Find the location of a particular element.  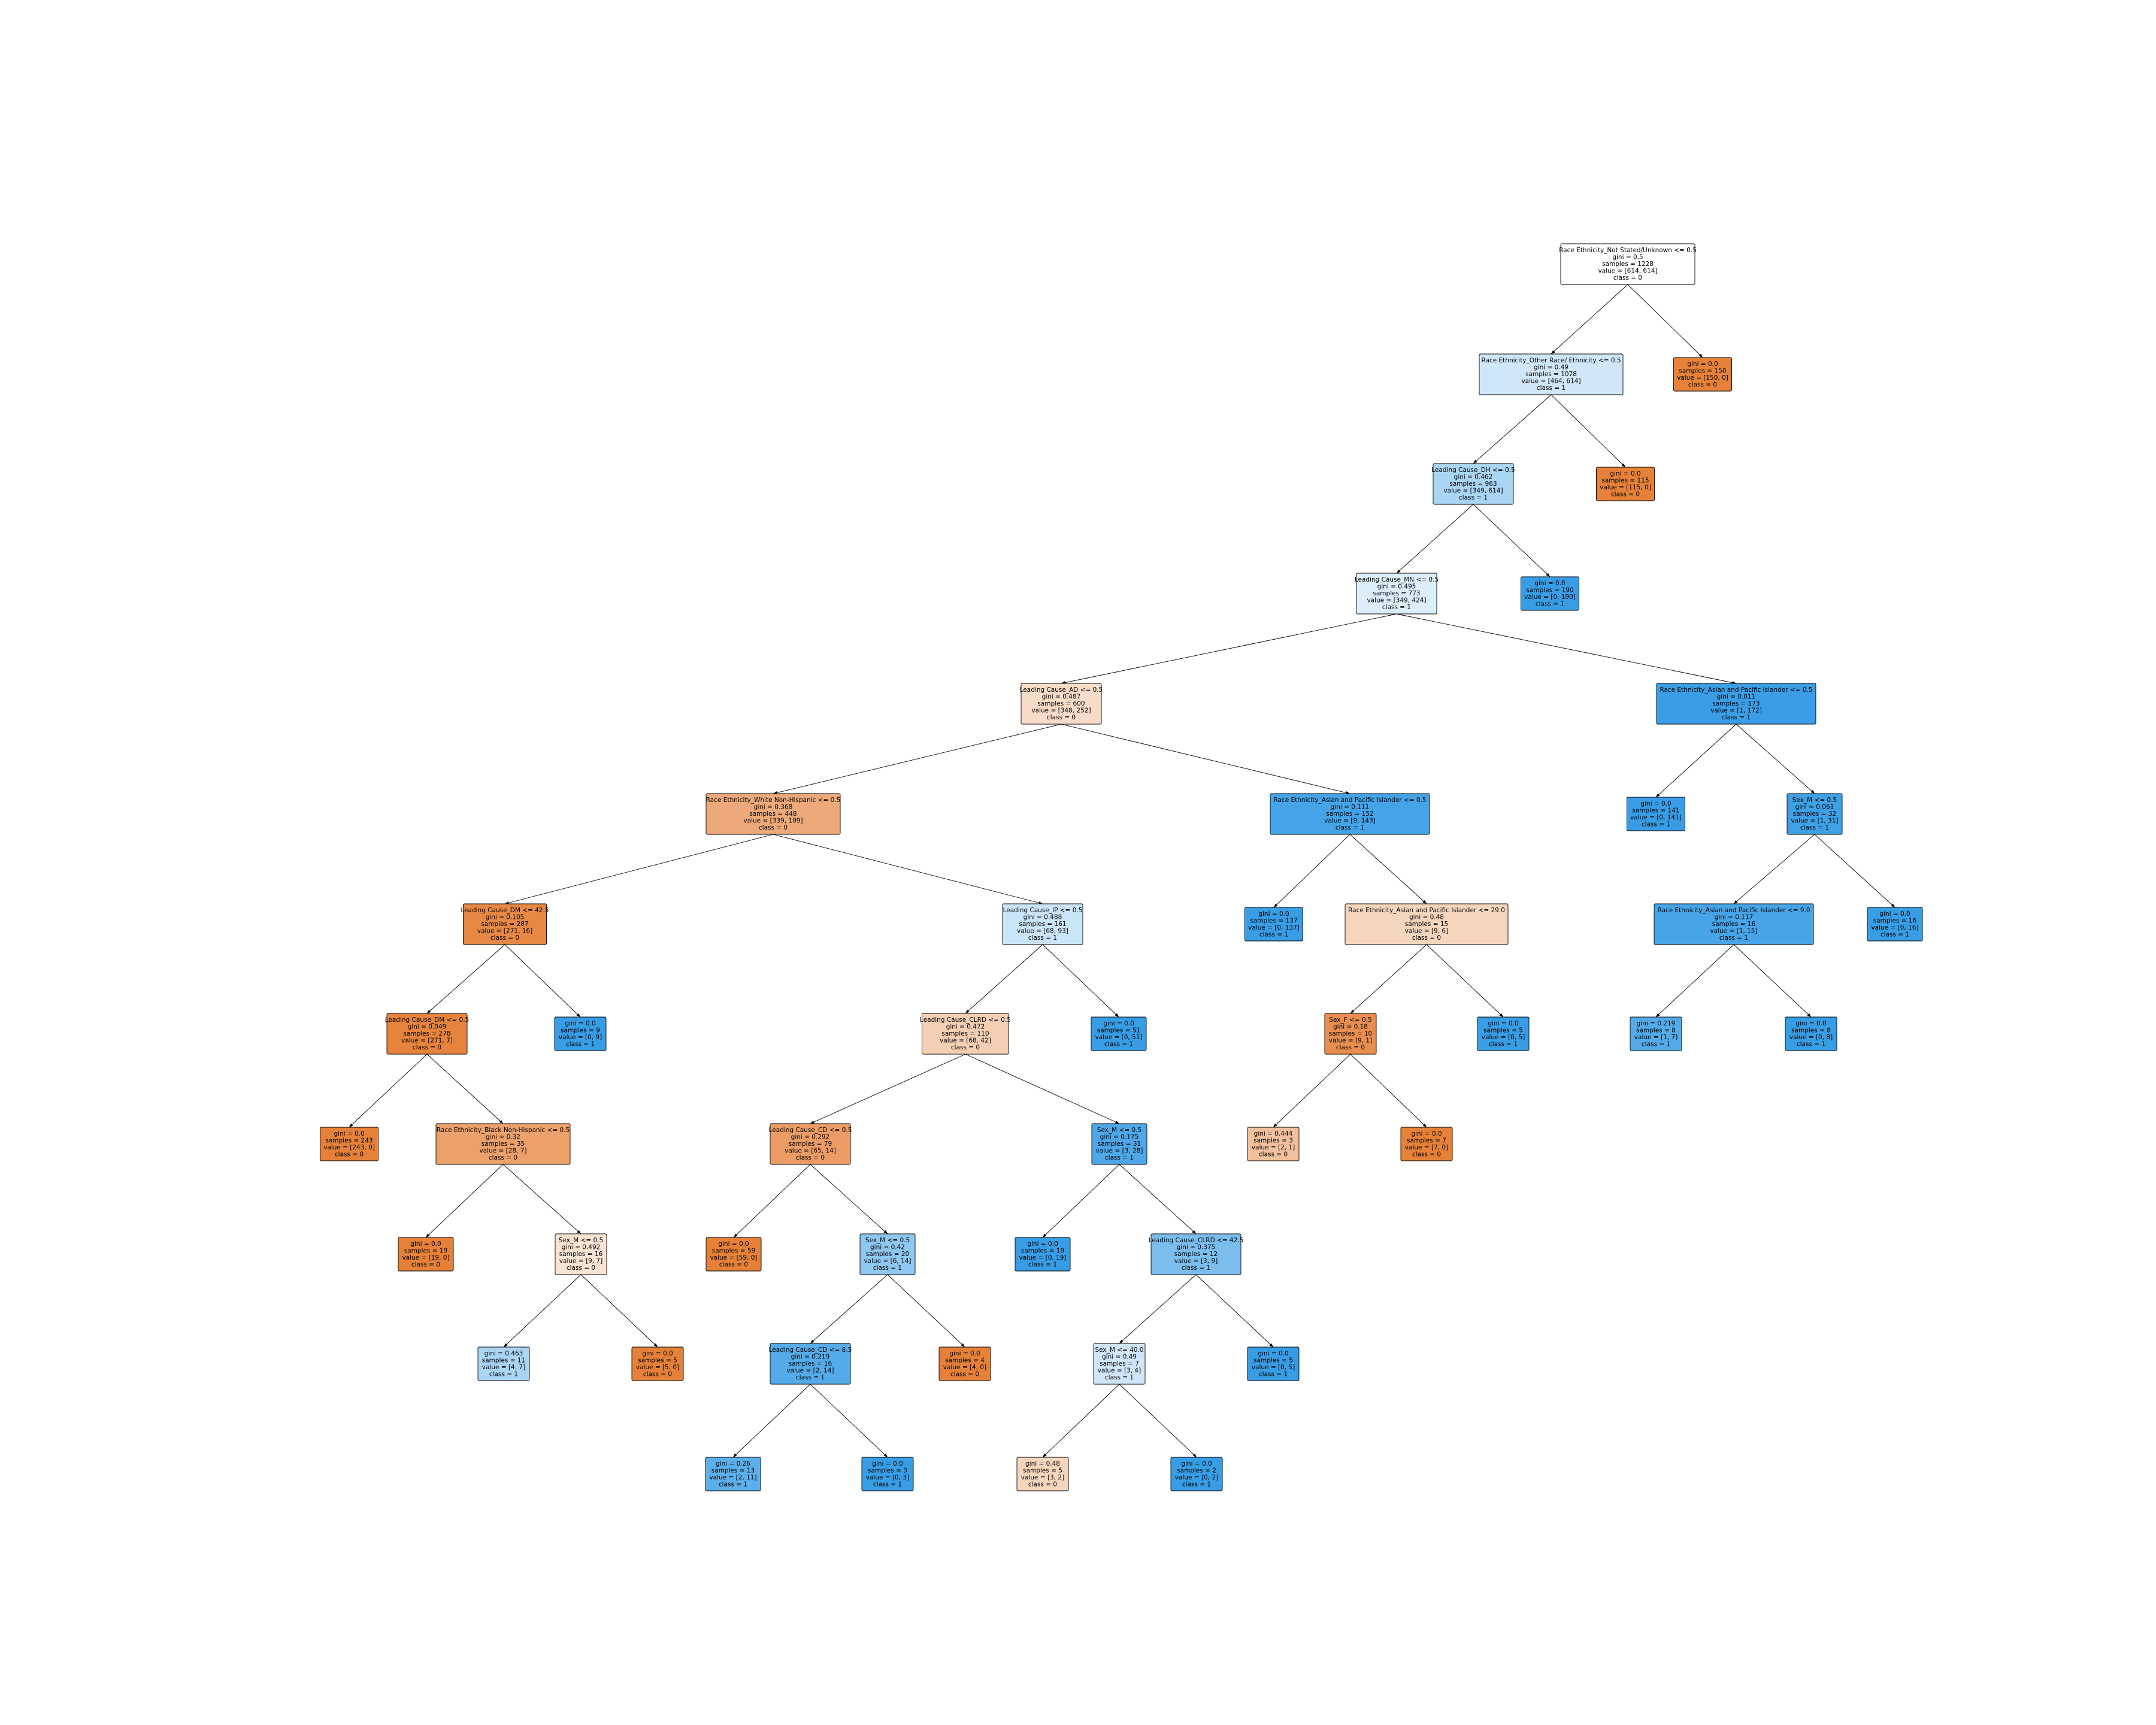

tree-node-line: value = [0, 5] is located at coordinates (1503, 1037).